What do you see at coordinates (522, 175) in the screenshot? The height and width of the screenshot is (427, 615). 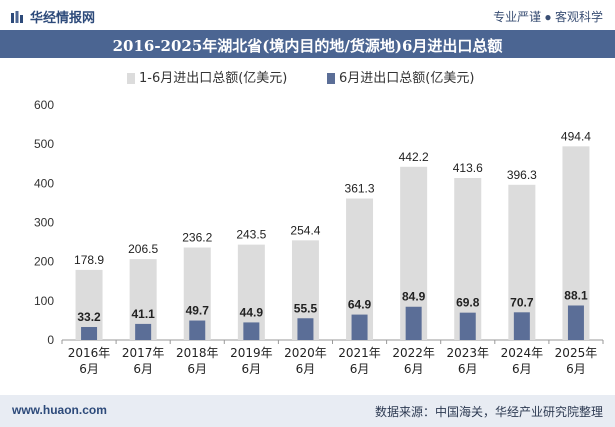 I see `data-label-total: 396.3` at bounding box center [522, 175].